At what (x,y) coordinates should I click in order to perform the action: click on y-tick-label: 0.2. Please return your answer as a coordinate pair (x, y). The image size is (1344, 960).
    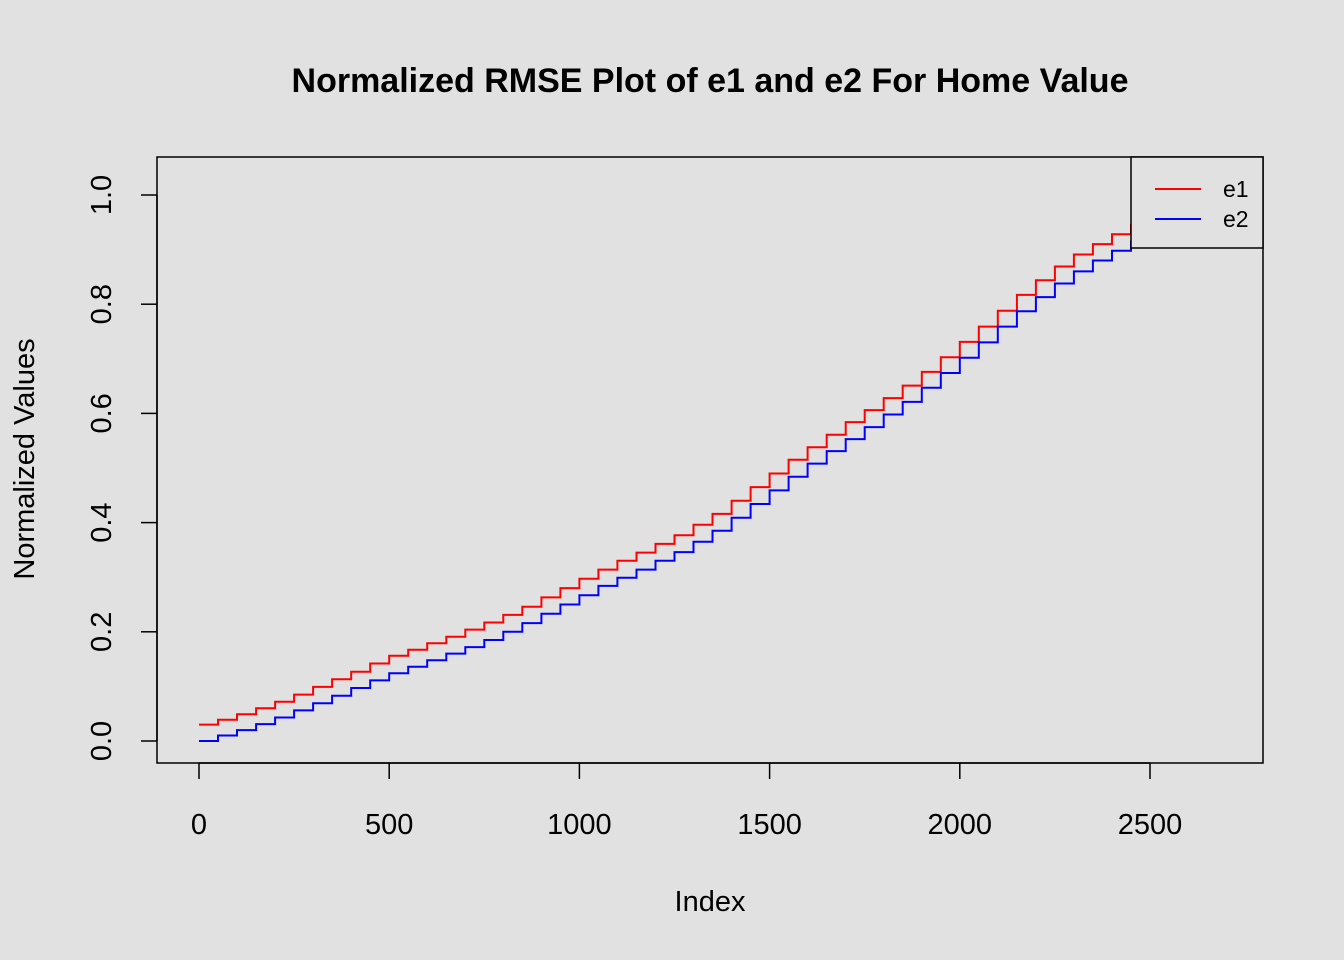
    Looking at the image, I should click on (102, 632).